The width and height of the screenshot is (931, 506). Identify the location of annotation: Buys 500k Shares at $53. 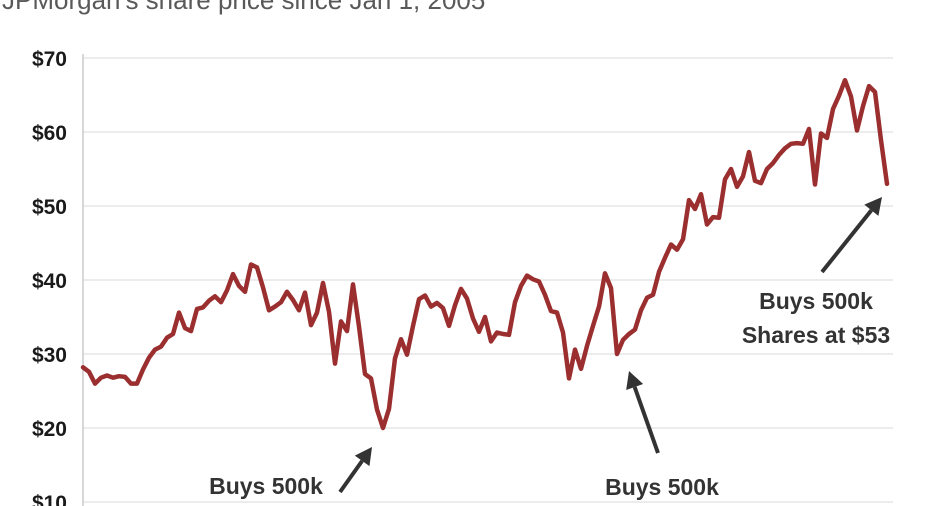
(816, 272).